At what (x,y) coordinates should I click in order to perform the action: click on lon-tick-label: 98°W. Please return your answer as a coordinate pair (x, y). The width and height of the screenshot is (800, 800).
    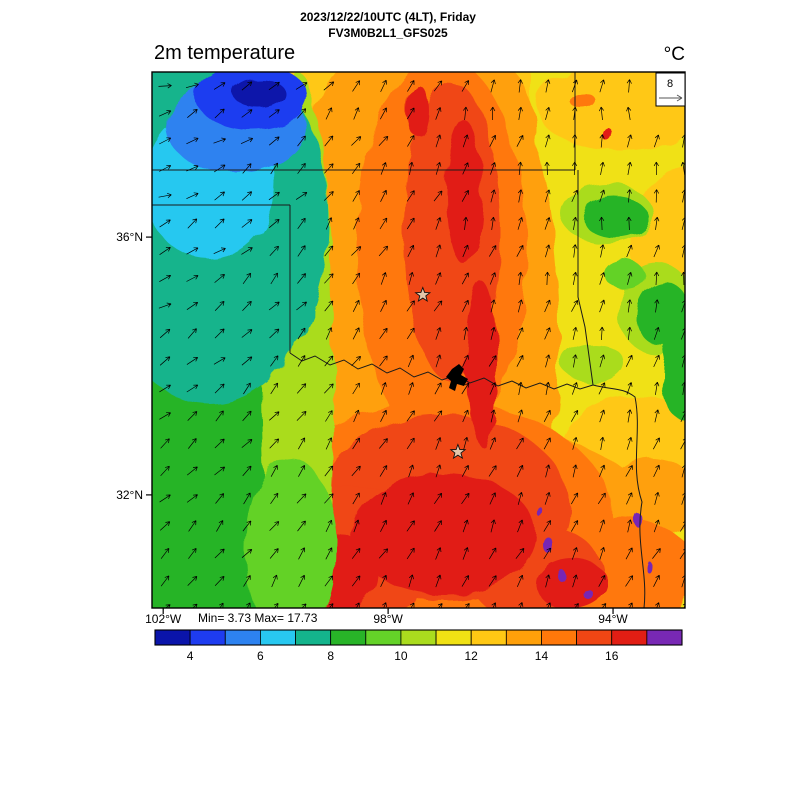
    Looking at the image, I should click on (388, 619).